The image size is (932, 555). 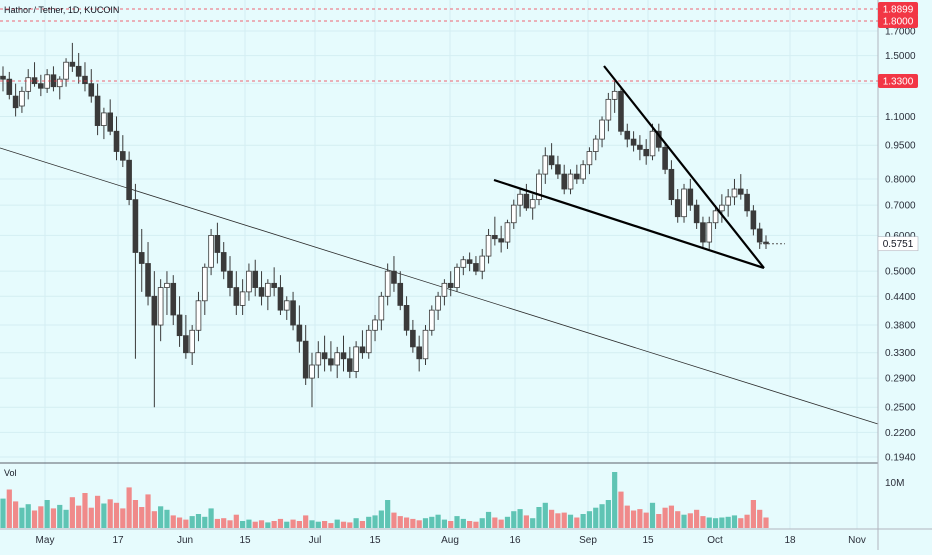 What do you see at coordinates (185, 540) in the screenshot?
I see `x-tick-label: Jun` at bounding box center [185, 540].